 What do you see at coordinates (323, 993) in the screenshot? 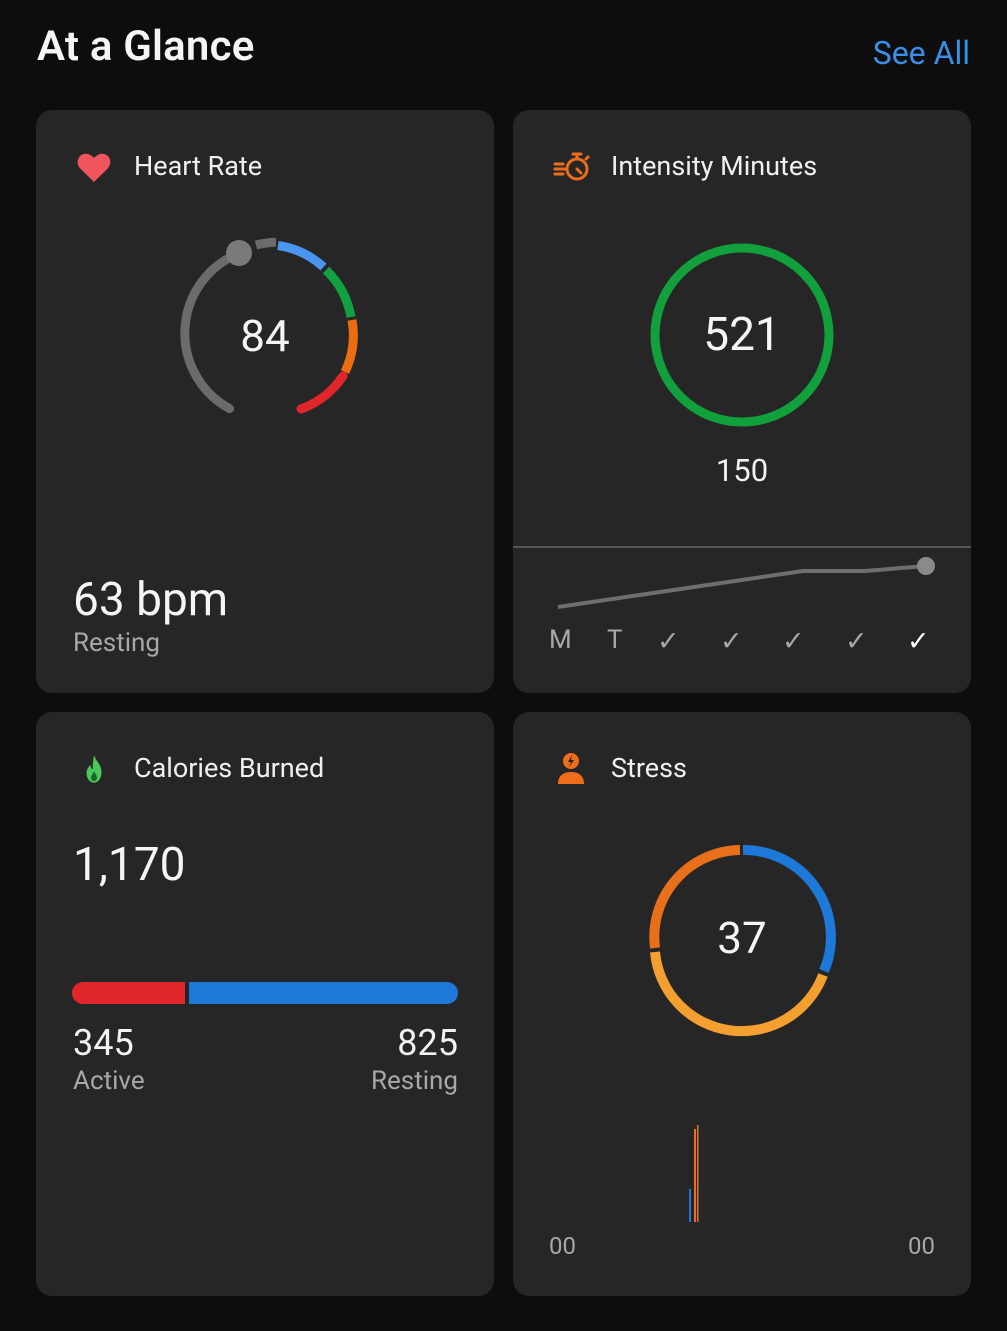
I see `resting-calories-bar` at bounding box center [323, 993].